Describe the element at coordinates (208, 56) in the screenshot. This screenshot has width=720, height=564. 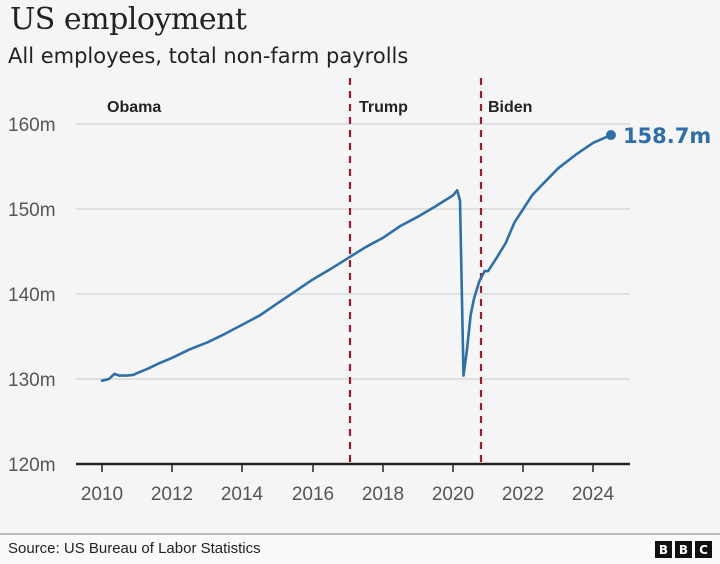
I see `chart-subtitle: All employees, total non-farm payrolls` at that location.